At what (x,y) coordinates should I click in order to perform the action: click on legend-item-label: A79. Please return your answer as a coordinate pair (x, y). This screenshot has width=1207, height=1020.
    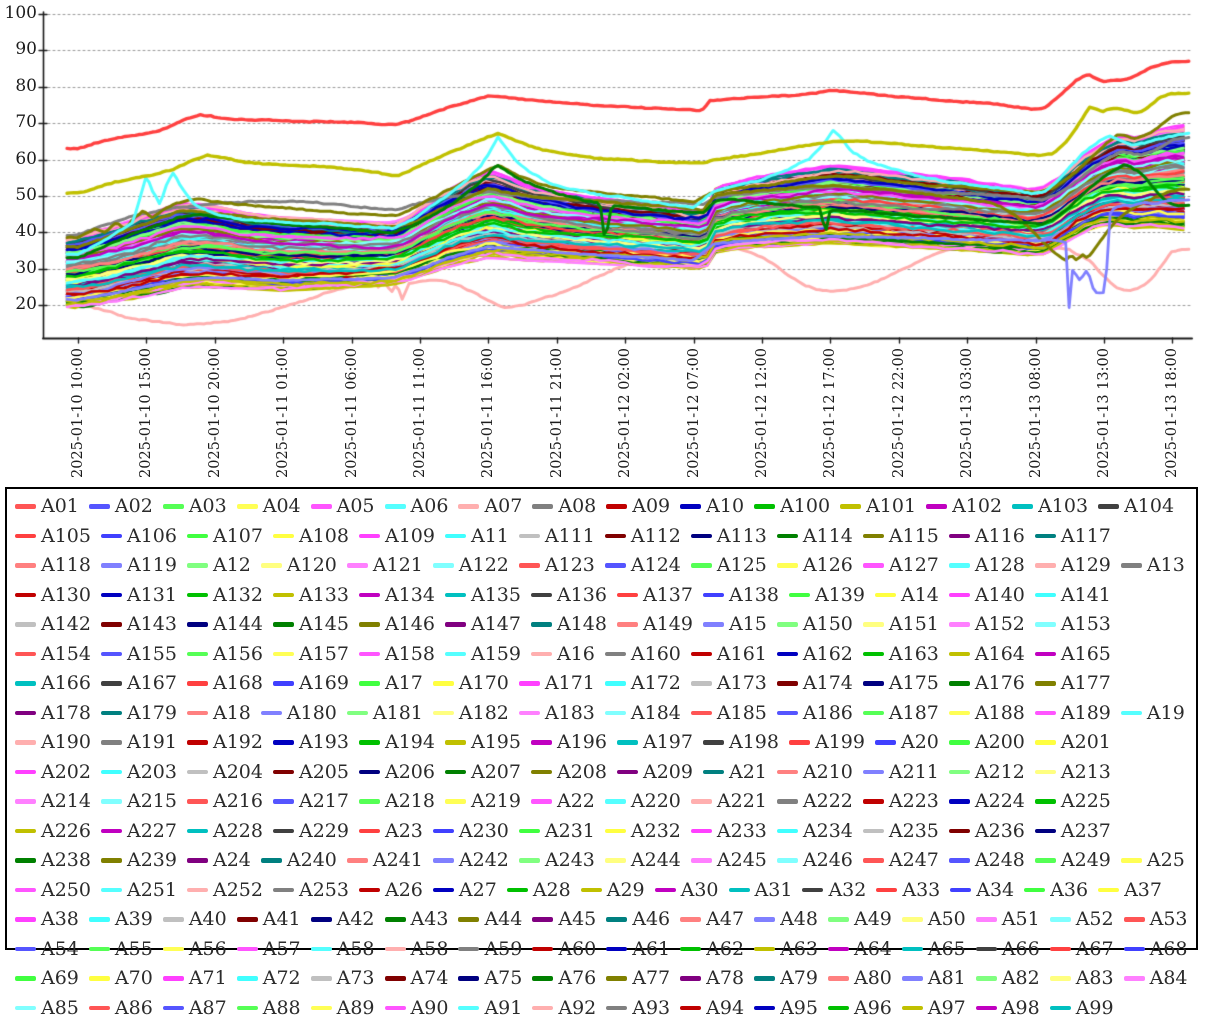
    Looking at the image, I should click on (799, 978).